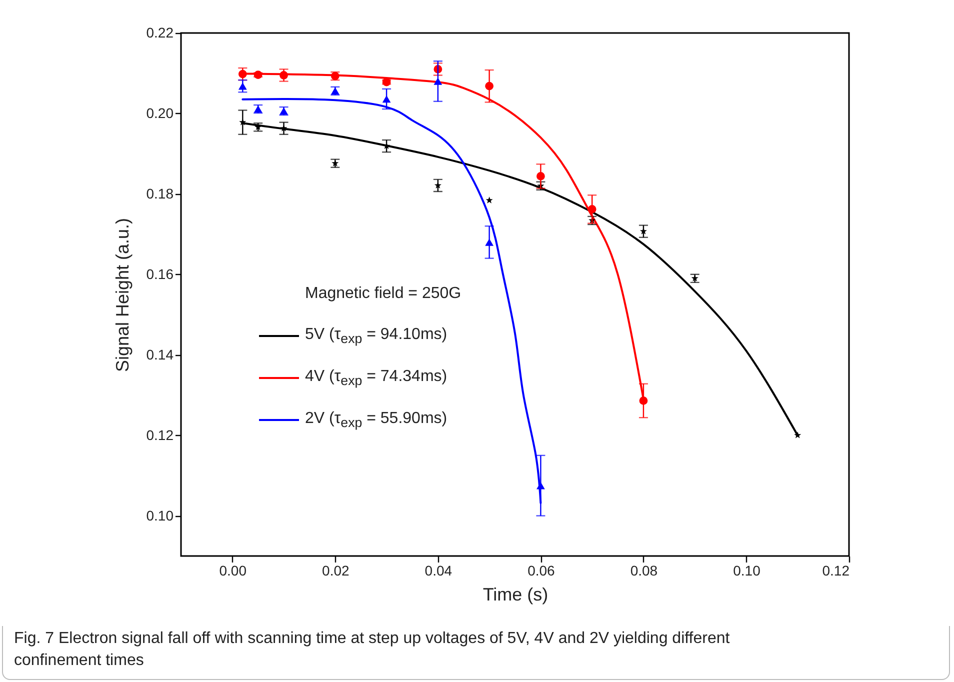 Image resolution: width=954 pixels, height=682 pixels. I want to click on x-tick-label: 0.08, so click(644, 570).